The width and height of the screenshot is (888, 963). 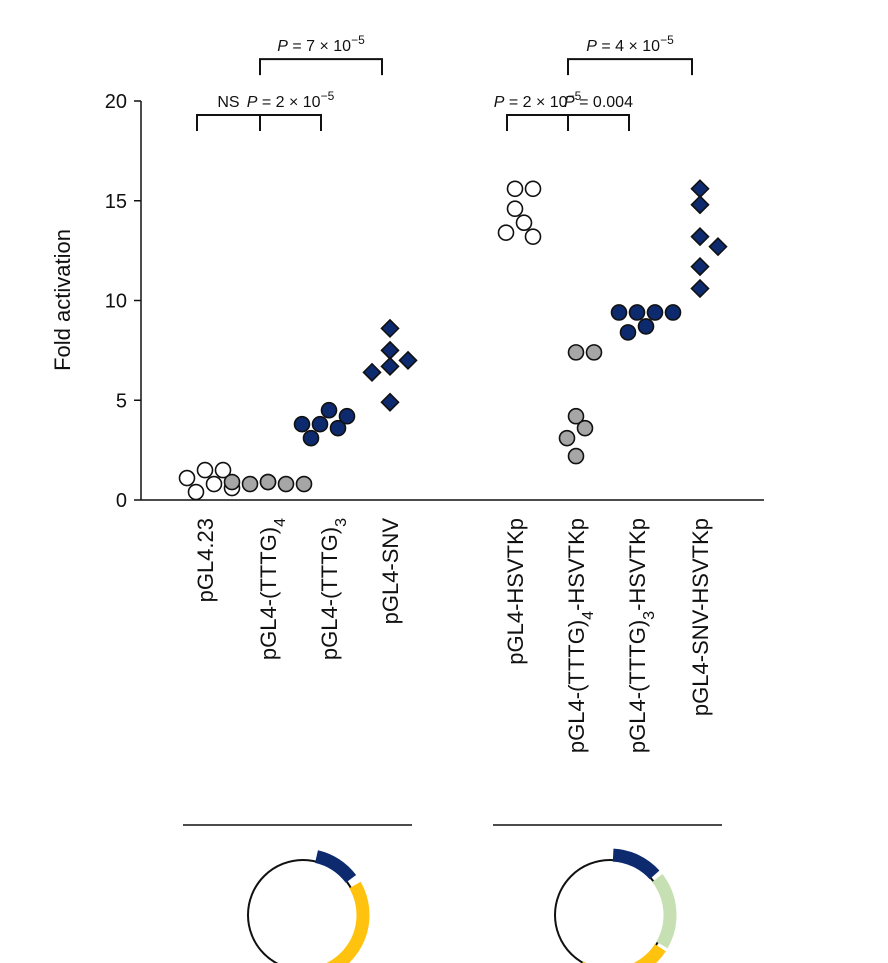 I want to click on p-value-label: P = 2 × 10−5, so click(x=291, y=100).